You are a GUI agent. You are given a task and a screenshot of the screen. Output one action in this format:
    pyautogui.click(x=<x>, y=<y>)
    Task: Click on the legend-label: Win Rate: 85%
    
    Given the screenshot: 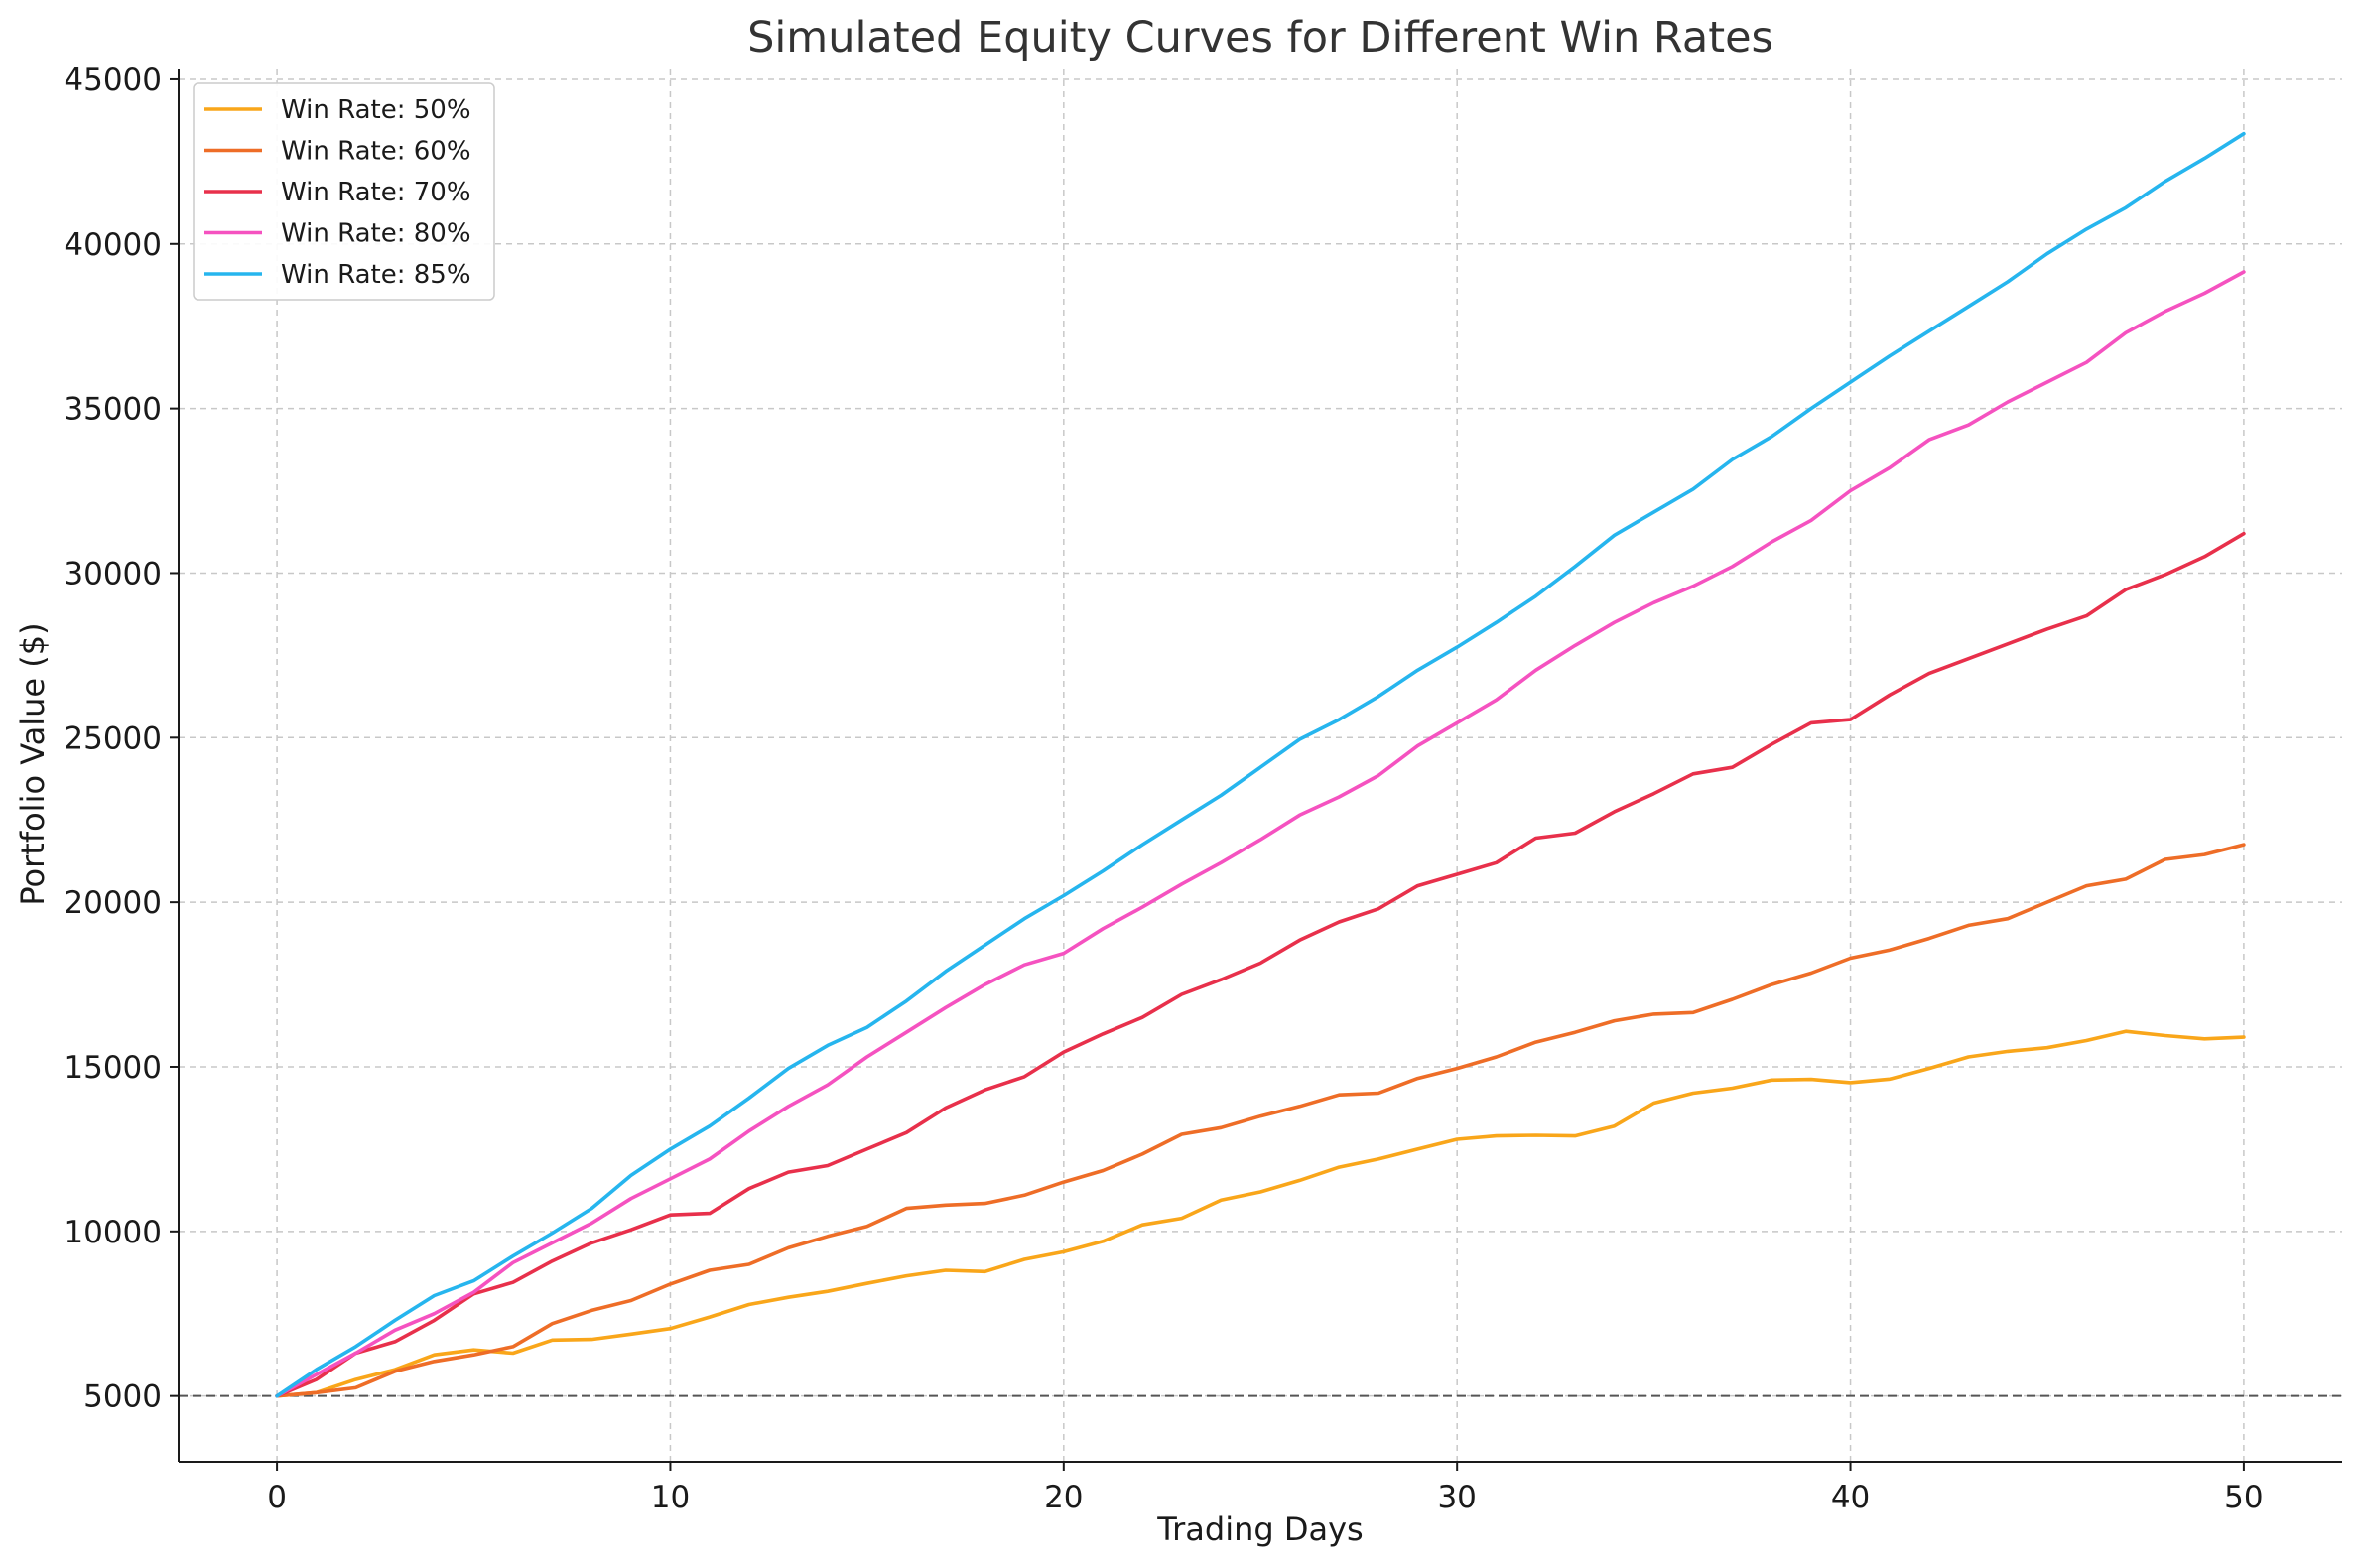 What is the action you would take?
    pyautogui.click(x=376, y=275)
    